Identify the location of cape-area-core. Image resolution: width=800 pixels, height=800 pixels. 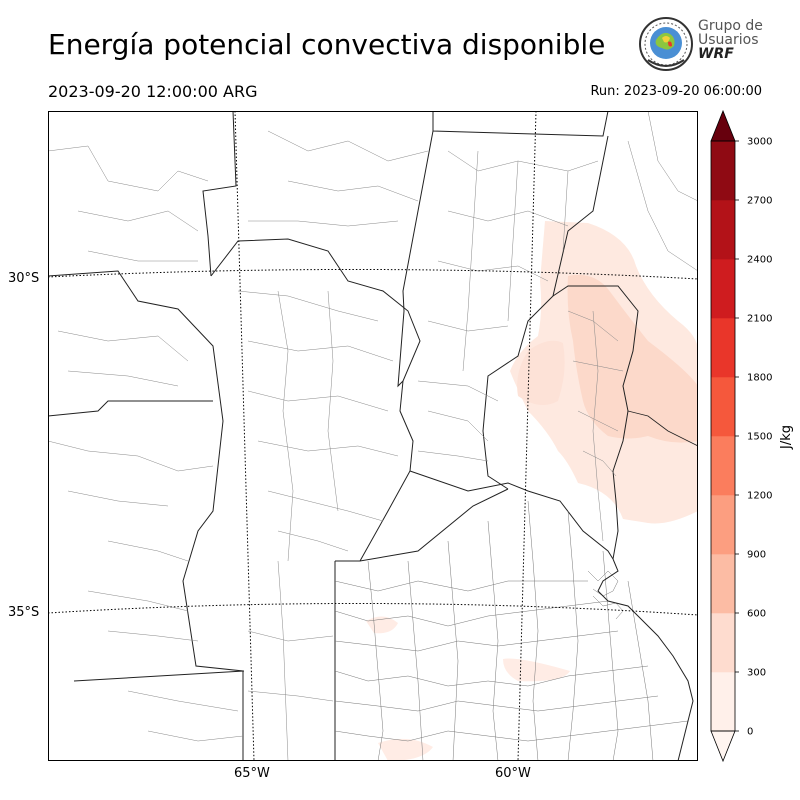
(632, 358).